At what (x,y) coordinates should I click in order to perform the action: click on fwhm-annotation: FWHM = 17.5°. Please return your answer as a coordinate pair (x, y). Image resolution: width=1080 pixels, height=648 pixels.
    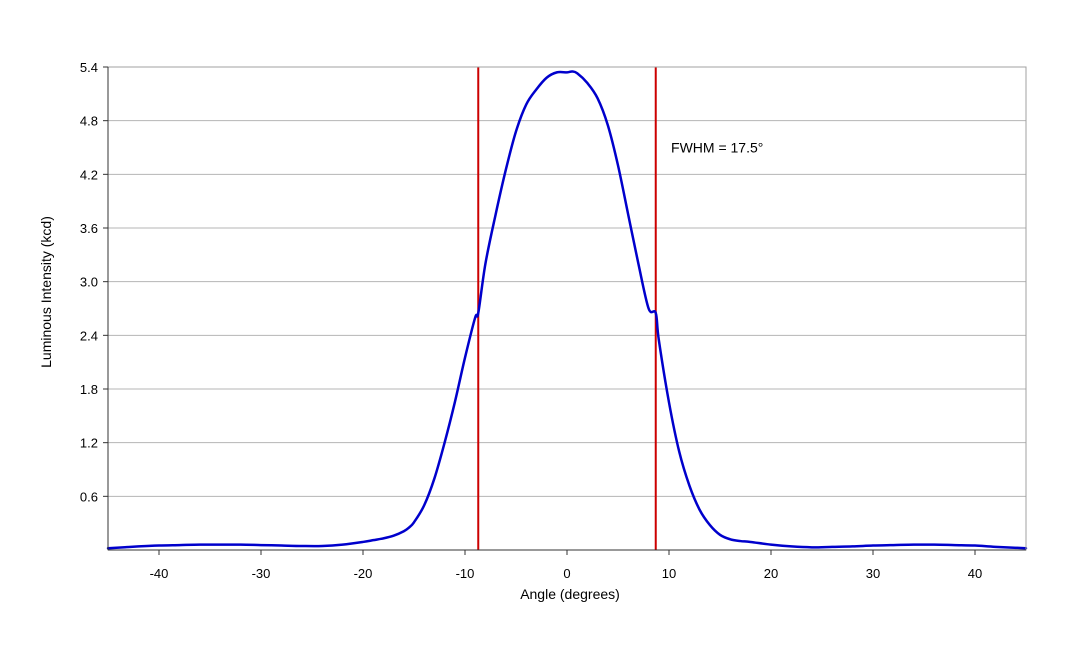
    Looking at the image, I should click on (717, 148).